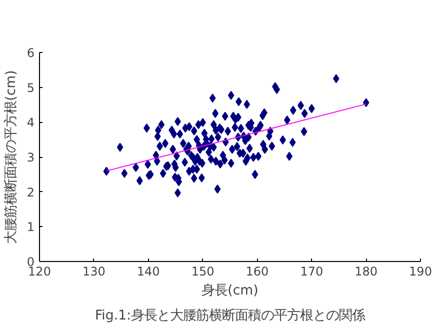  What do you see at coordinates (30, 227) in the screenshot?
I see `y-tick-label: 1` at bounding box center [30, 227].